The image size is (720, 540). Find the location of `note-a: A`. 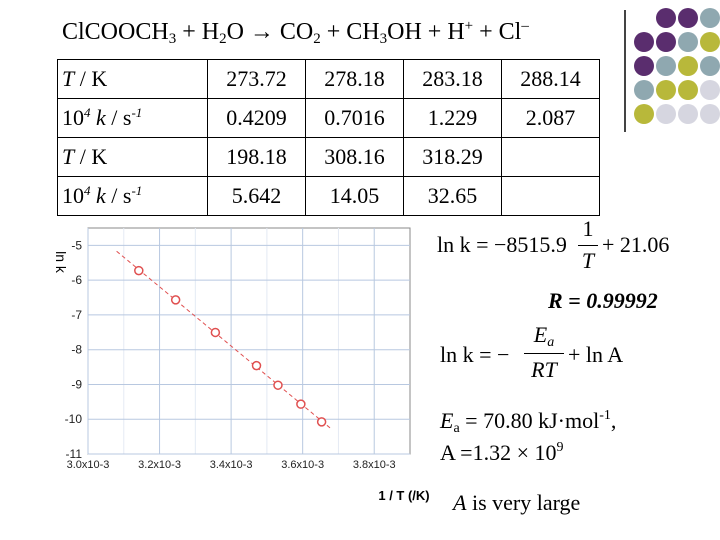

note-a: A is located at coordinates (460, 502).